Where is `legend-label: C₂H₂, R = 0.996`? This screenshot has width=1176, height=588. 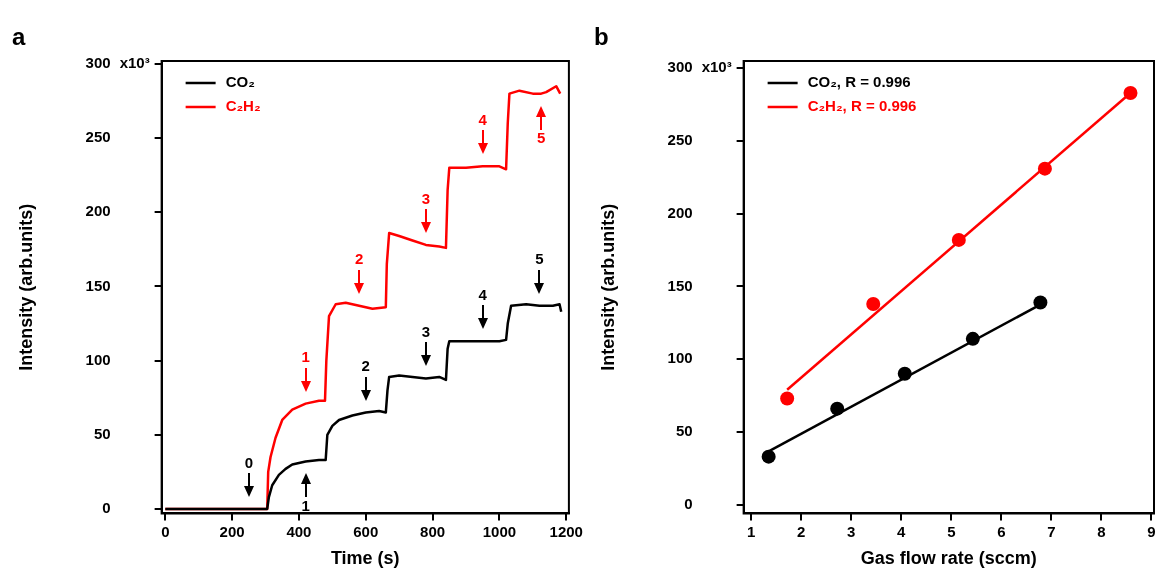 legend-label: C₂H₂, R = 0.996 is located at coordinates (862, 106).